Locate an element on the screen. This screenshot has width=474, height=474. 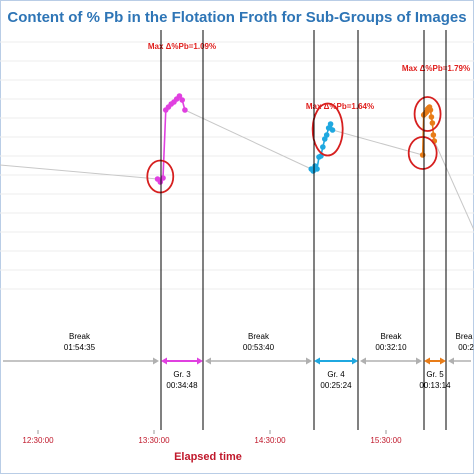
x-tick-label: 15:30:00 is located at coordinates (386, 440).